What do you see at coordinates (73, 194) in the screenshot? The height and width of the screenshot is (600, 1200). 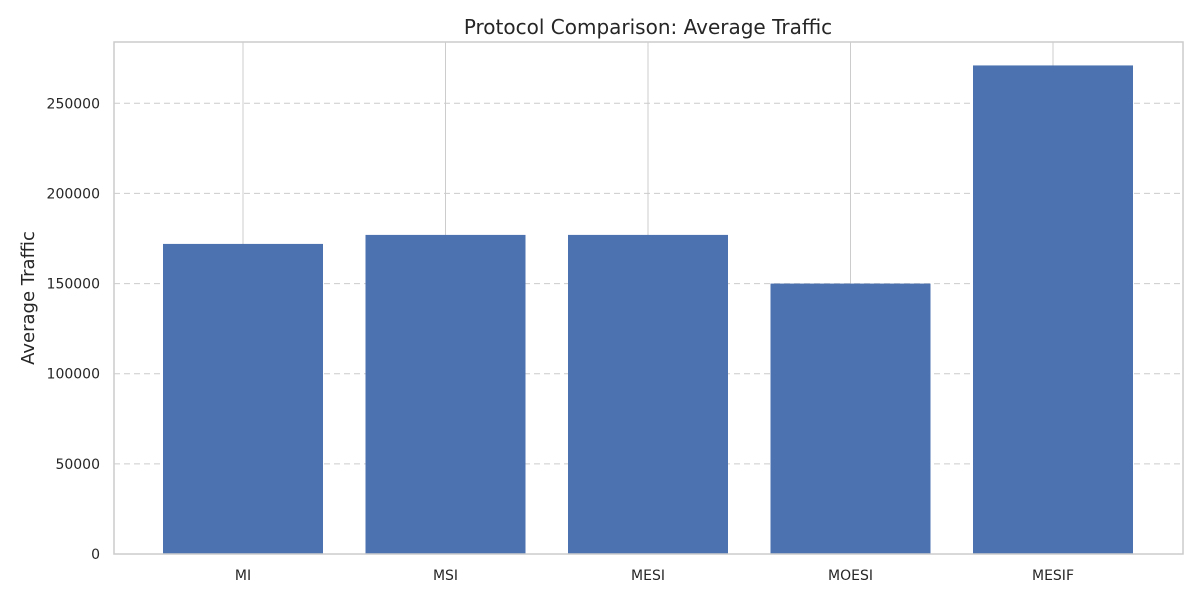 I see `y-tick-label: 200000` at bounding box center [73, 194].